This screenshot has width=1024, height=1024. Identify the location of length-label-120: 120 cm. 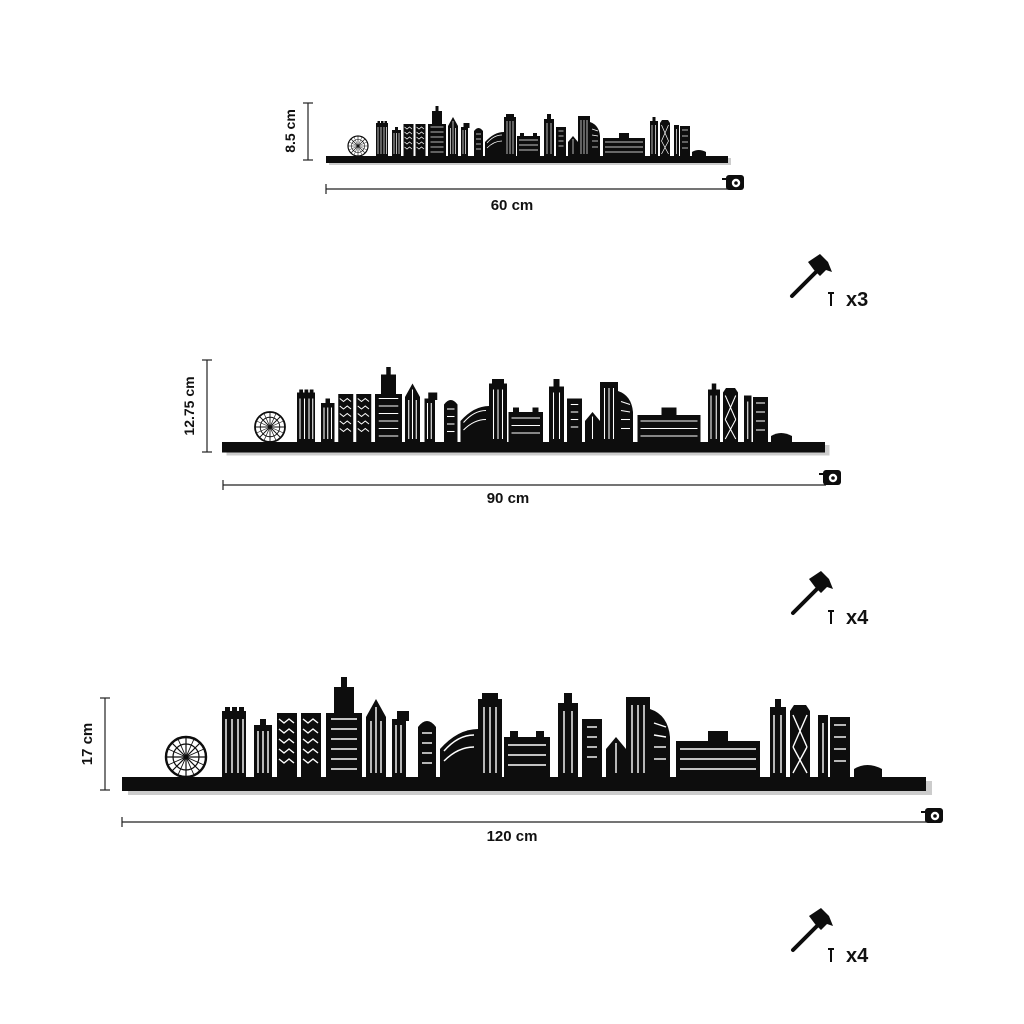
(512, 836).